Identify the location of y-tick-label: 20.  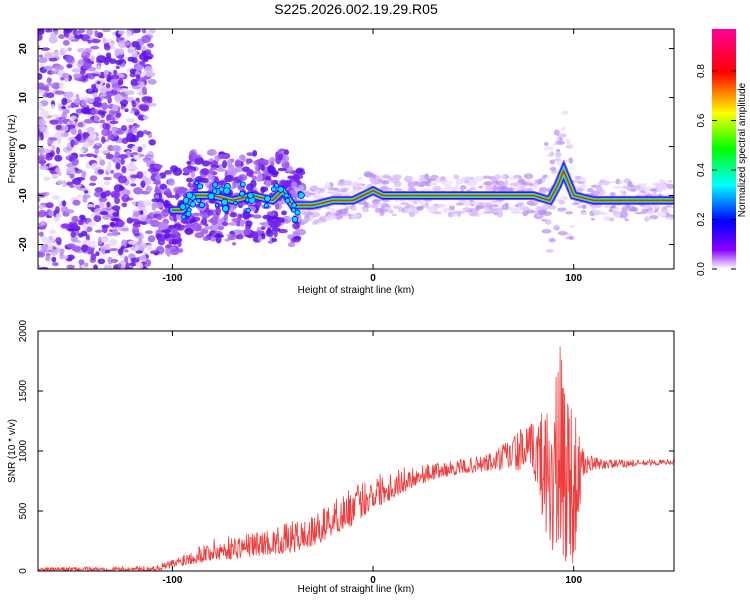
(23, 49).